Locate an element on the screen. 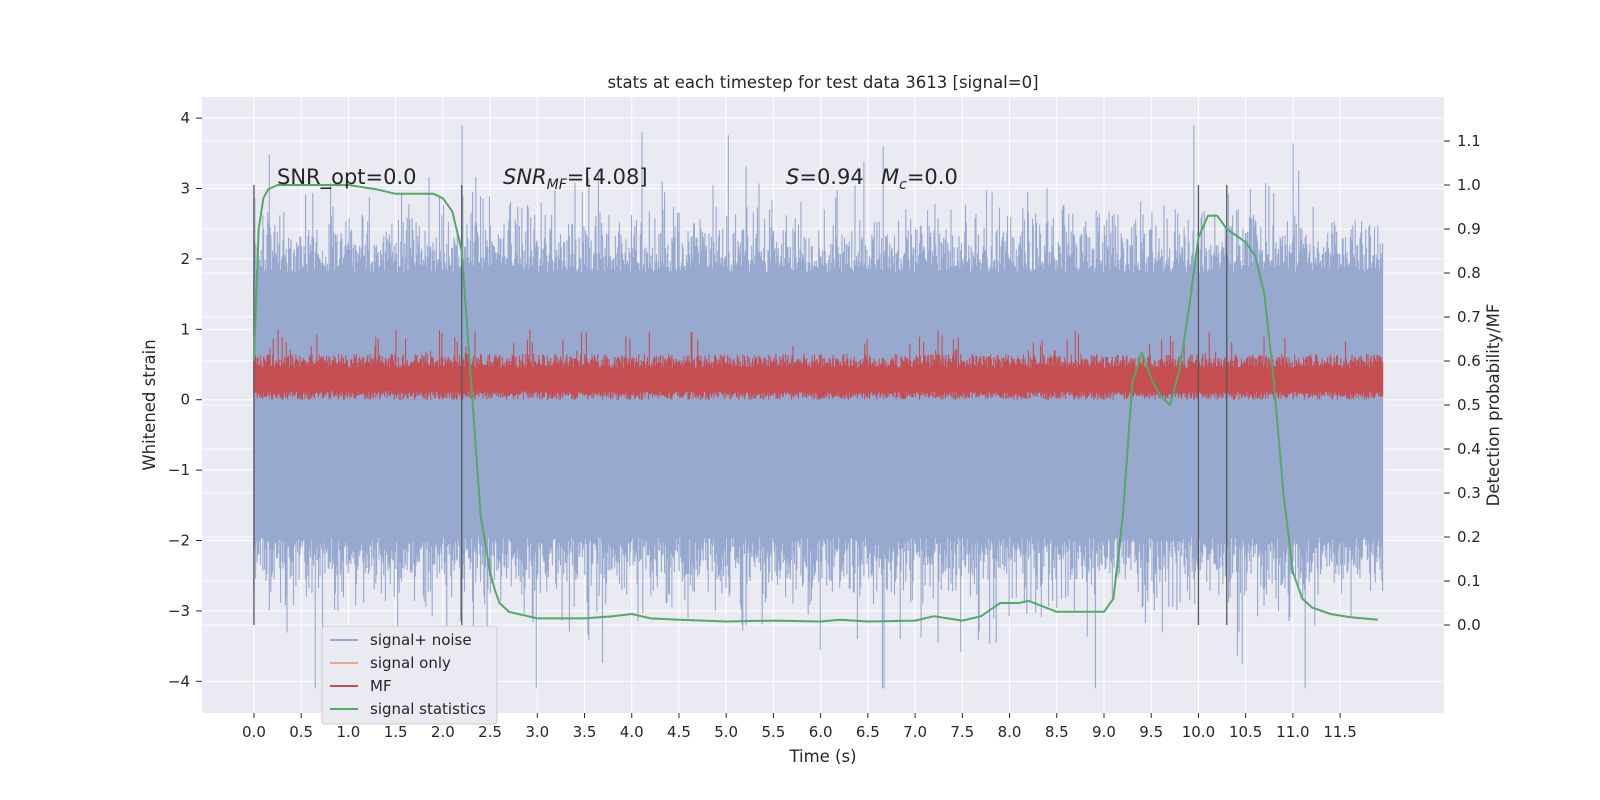 The width and height of the screenshot is (1600, 800). legend-label-signal-only: signal only is located at coordinates (410, 663).